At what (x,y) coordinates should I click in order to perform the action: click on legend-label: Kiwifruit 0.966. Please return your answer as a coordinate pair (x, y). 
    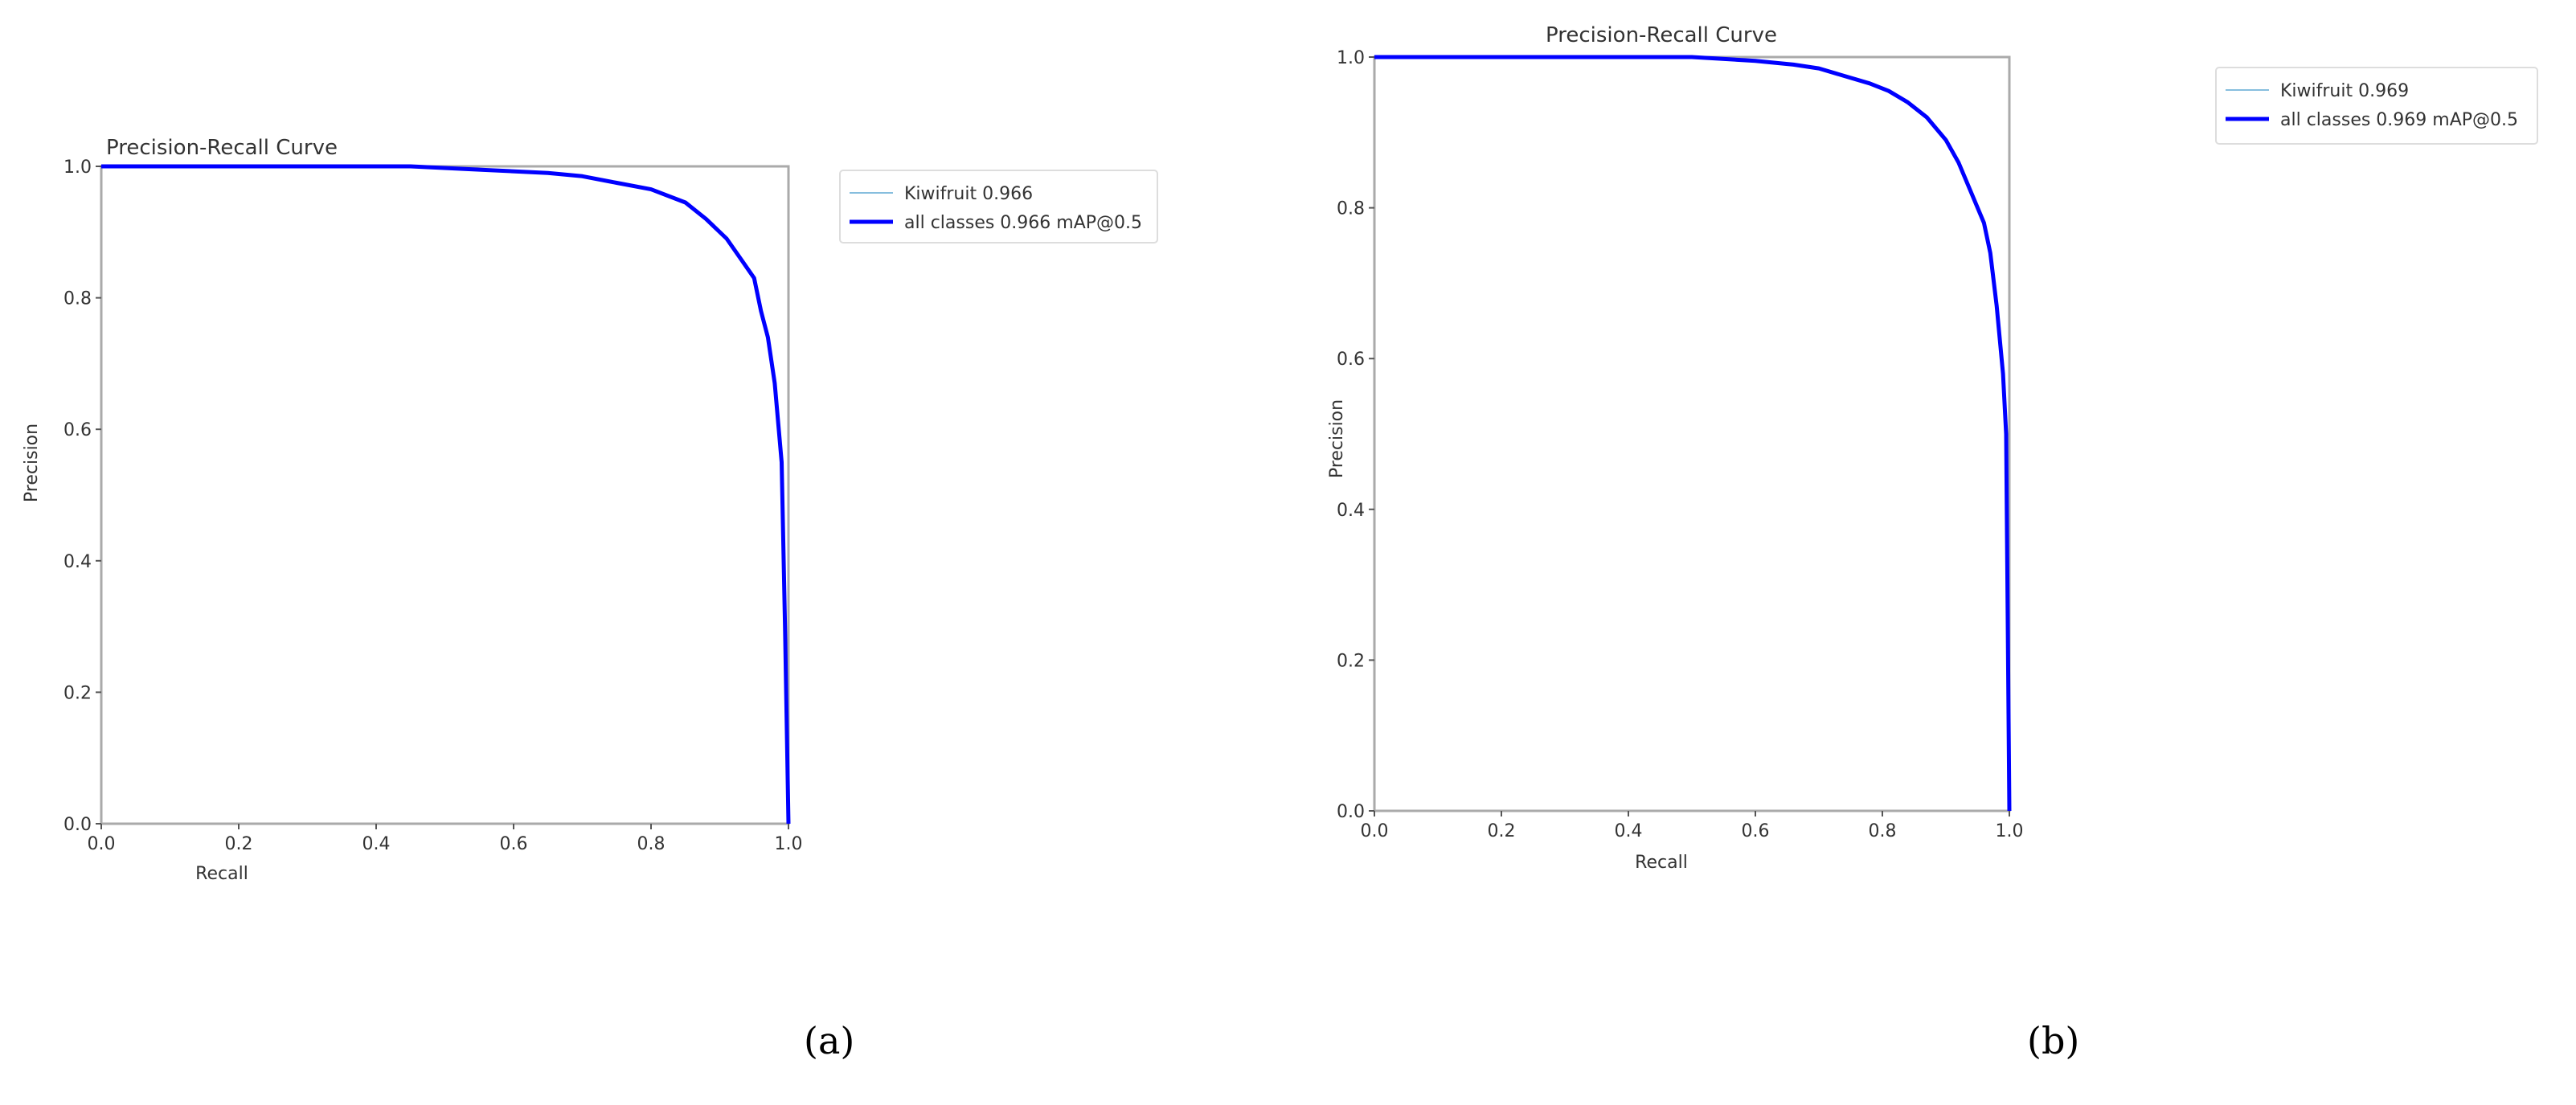
    Looking at the image, I should click on (968, 194).